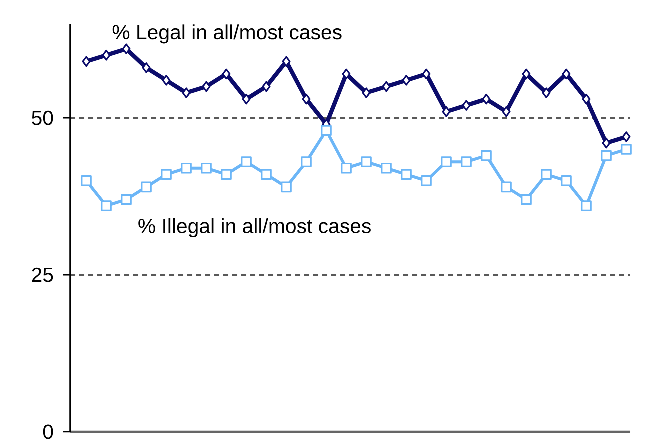  What do you see at coordinates (43, 118) in the screenshot?
I see `y-tick-label: 50` at bounding box center [43, 118].